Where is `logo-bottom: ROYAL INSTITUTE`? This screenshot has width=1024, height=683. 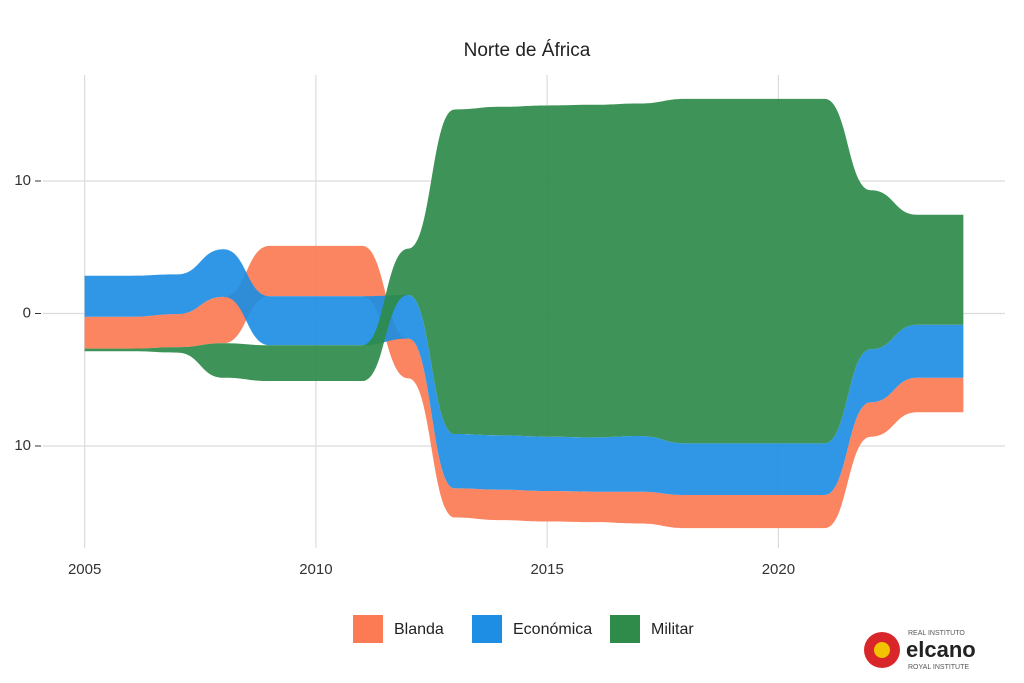
logo-bottom: ROYAL INSTITUTE is located at coordinates (938, 667).